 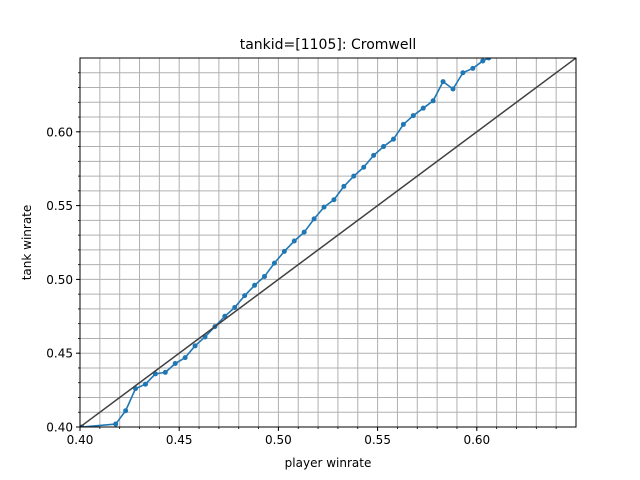 I want to click on x-tick-label: 0.45, so click(x=179, y=440).